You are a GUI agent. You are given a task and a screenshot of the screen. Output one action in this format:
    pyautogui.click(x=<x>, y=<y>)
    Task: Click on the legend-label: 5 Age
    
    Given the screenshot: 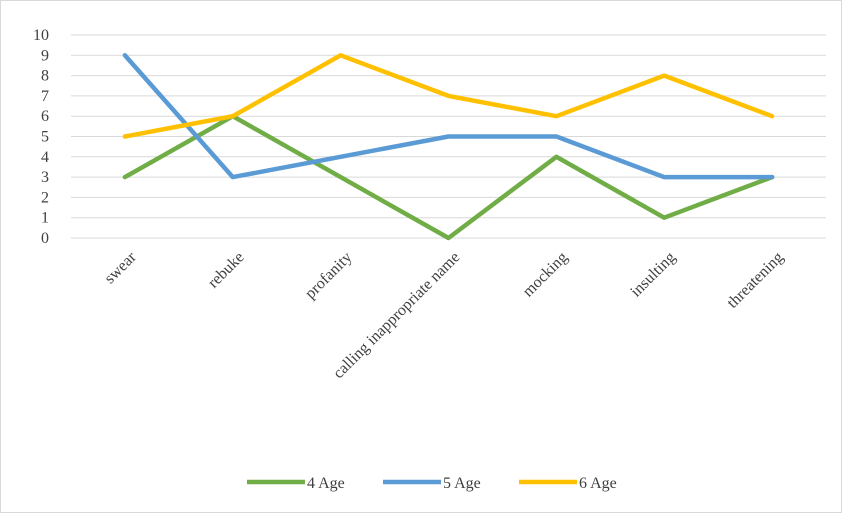 What is the action you would take?
    pyautogui.click(x=462, y=483)
    